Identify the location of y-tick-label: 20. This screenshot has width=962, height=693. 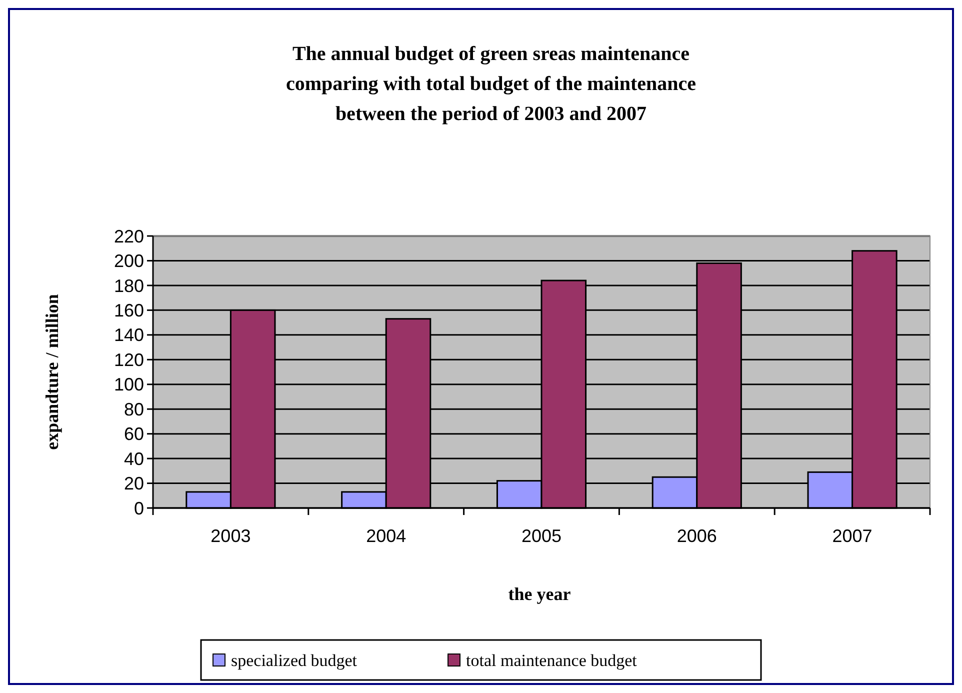
(134, 484).